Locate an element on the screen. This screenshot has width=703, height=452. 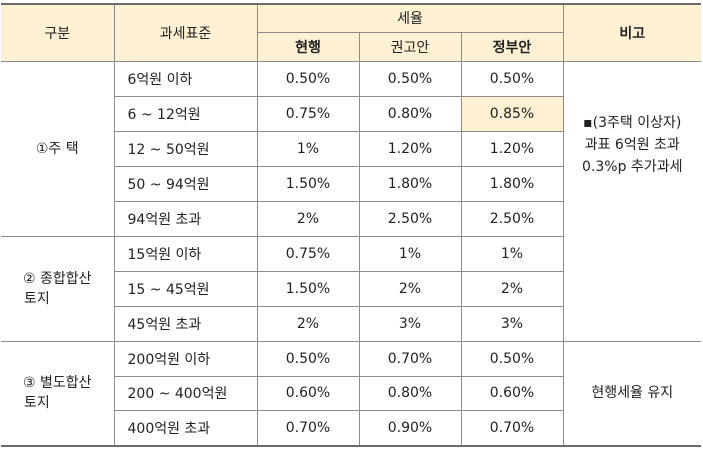
tax-base-cell: 15억원 이하 is located at coordinates (185, 253).